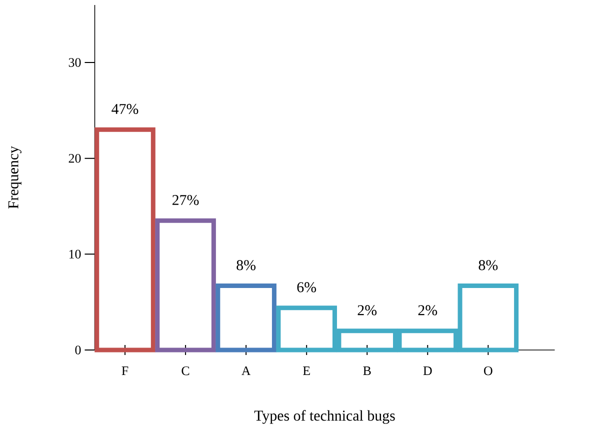 The height and width of the screenshot is (440, 590). What do you see at coordinates (185, 200) in the screenshot?
I see `annotation: 27%` at bounding box center [185, 200].